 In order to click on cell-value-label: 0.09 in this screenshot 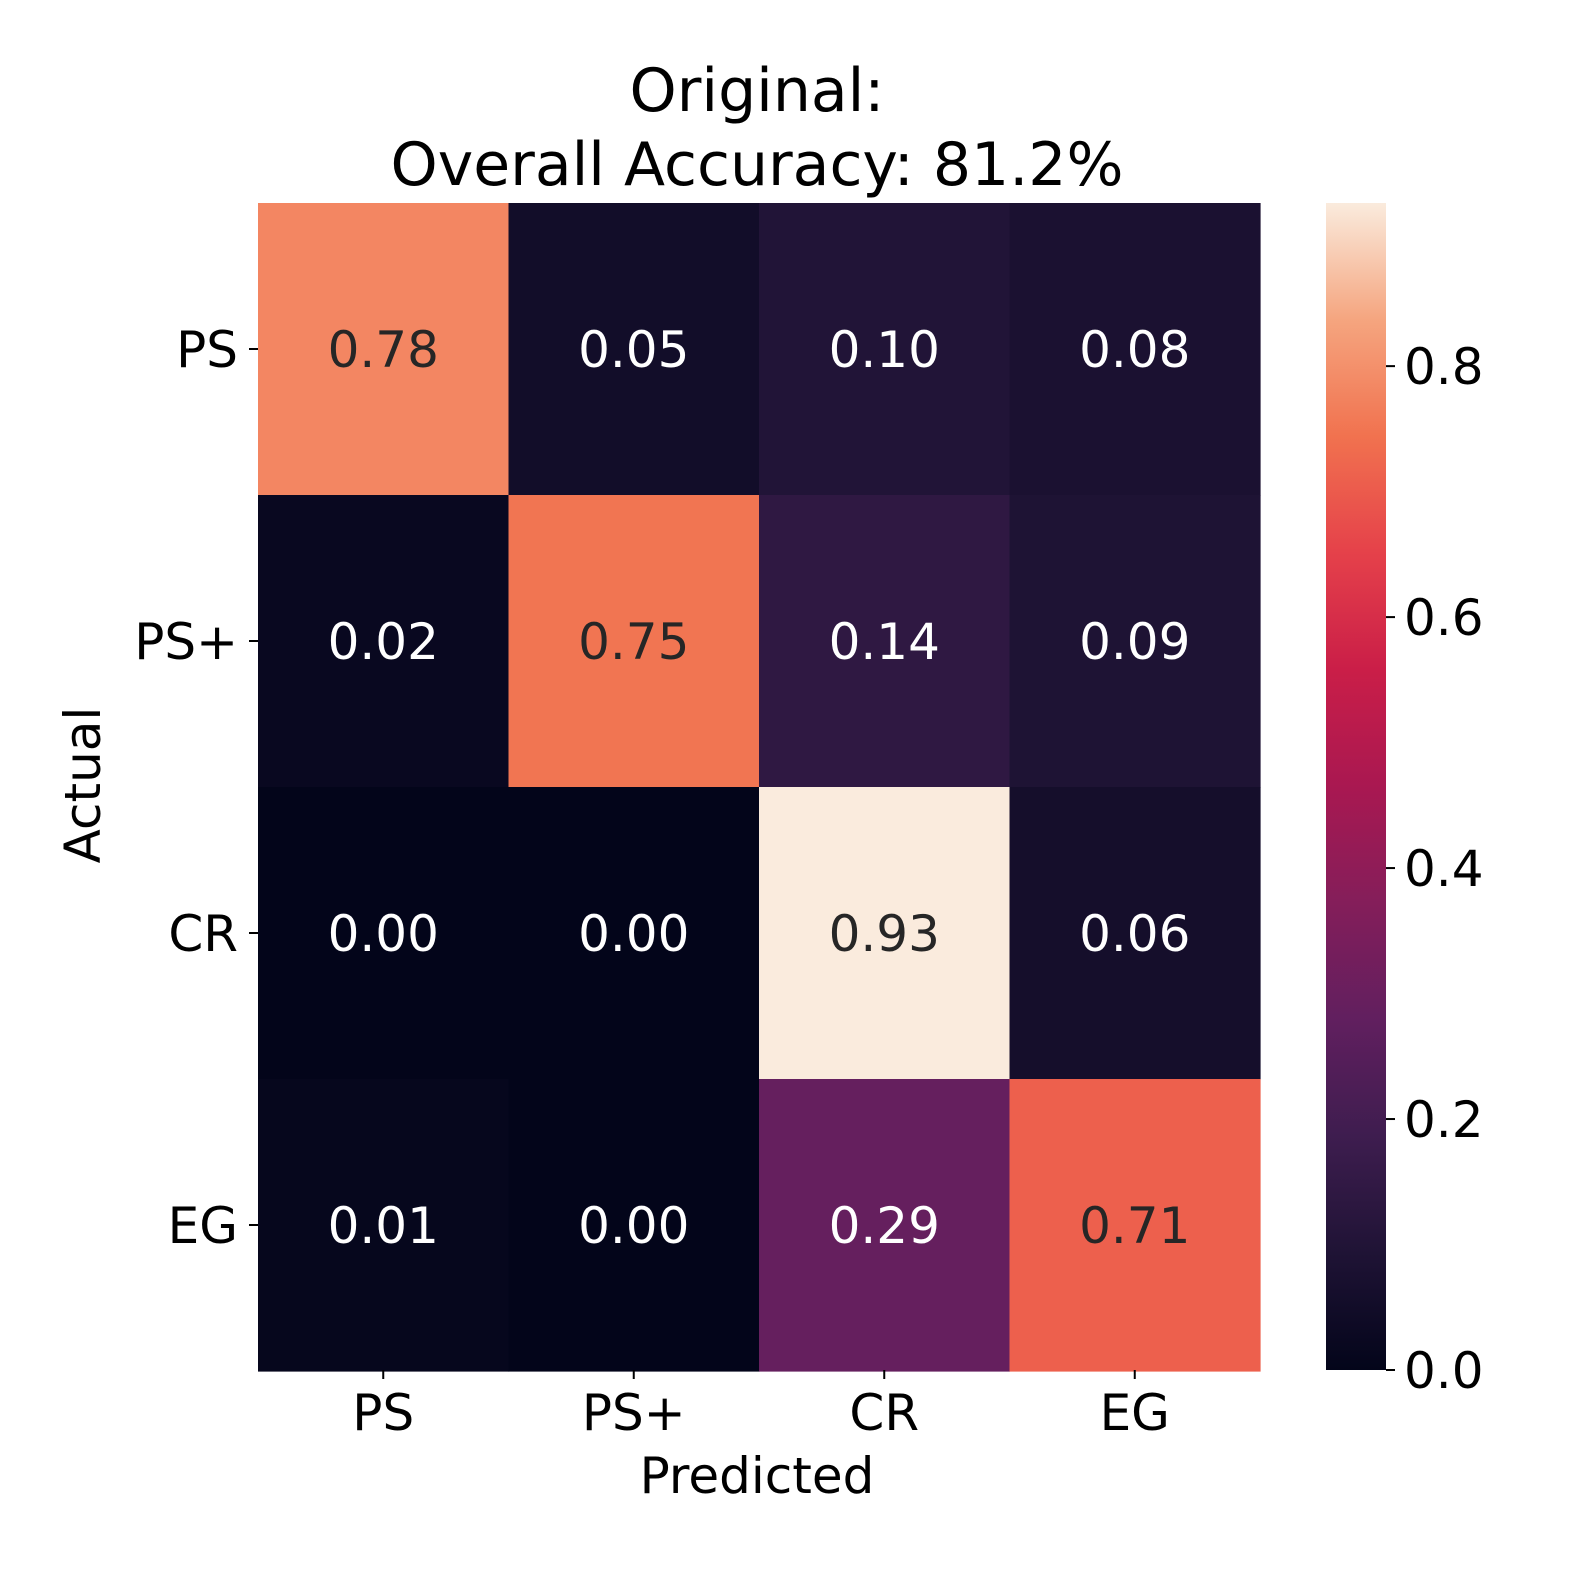, I will do `click(1134, 642)`.